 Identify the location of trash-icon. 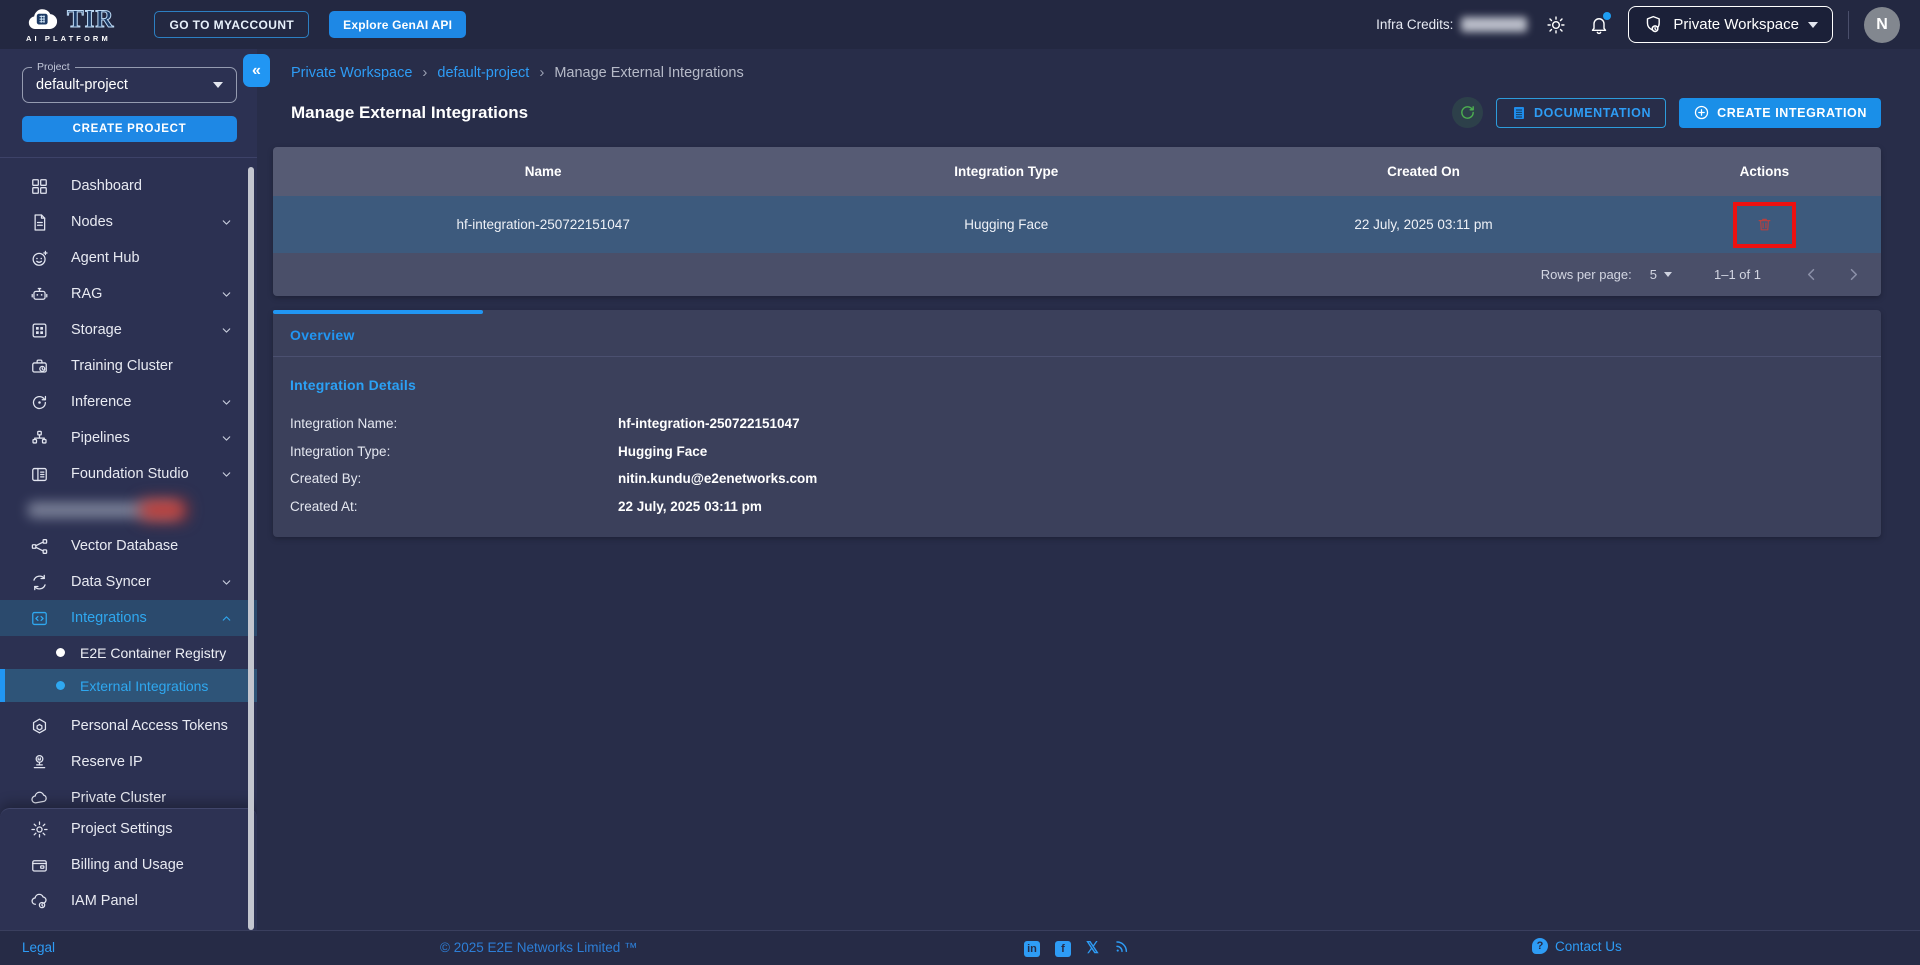
(1764, 224).